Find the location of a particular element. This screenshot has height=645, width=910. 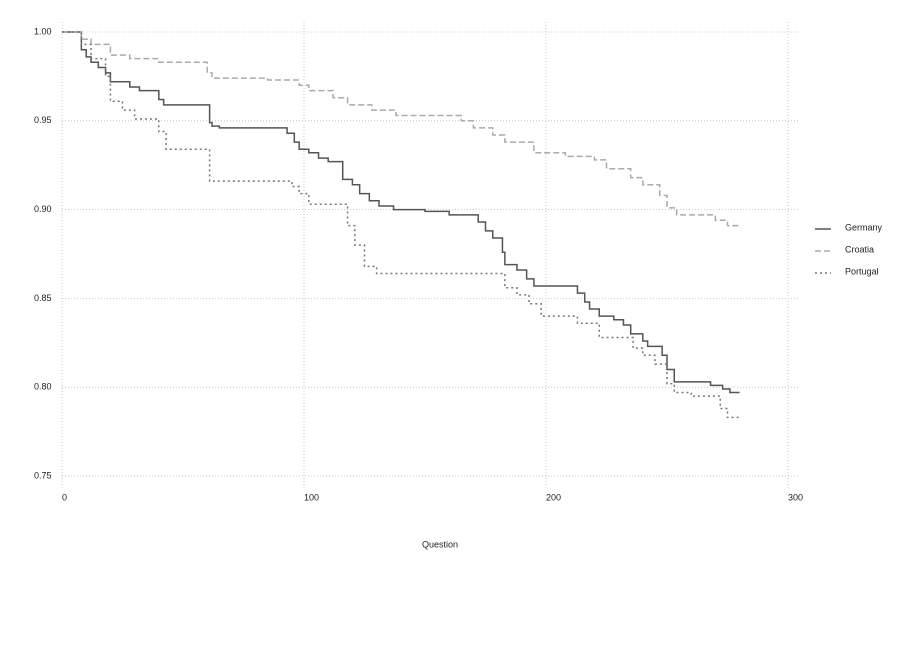

legend-label: Germany is located at coordinates (864, 227).